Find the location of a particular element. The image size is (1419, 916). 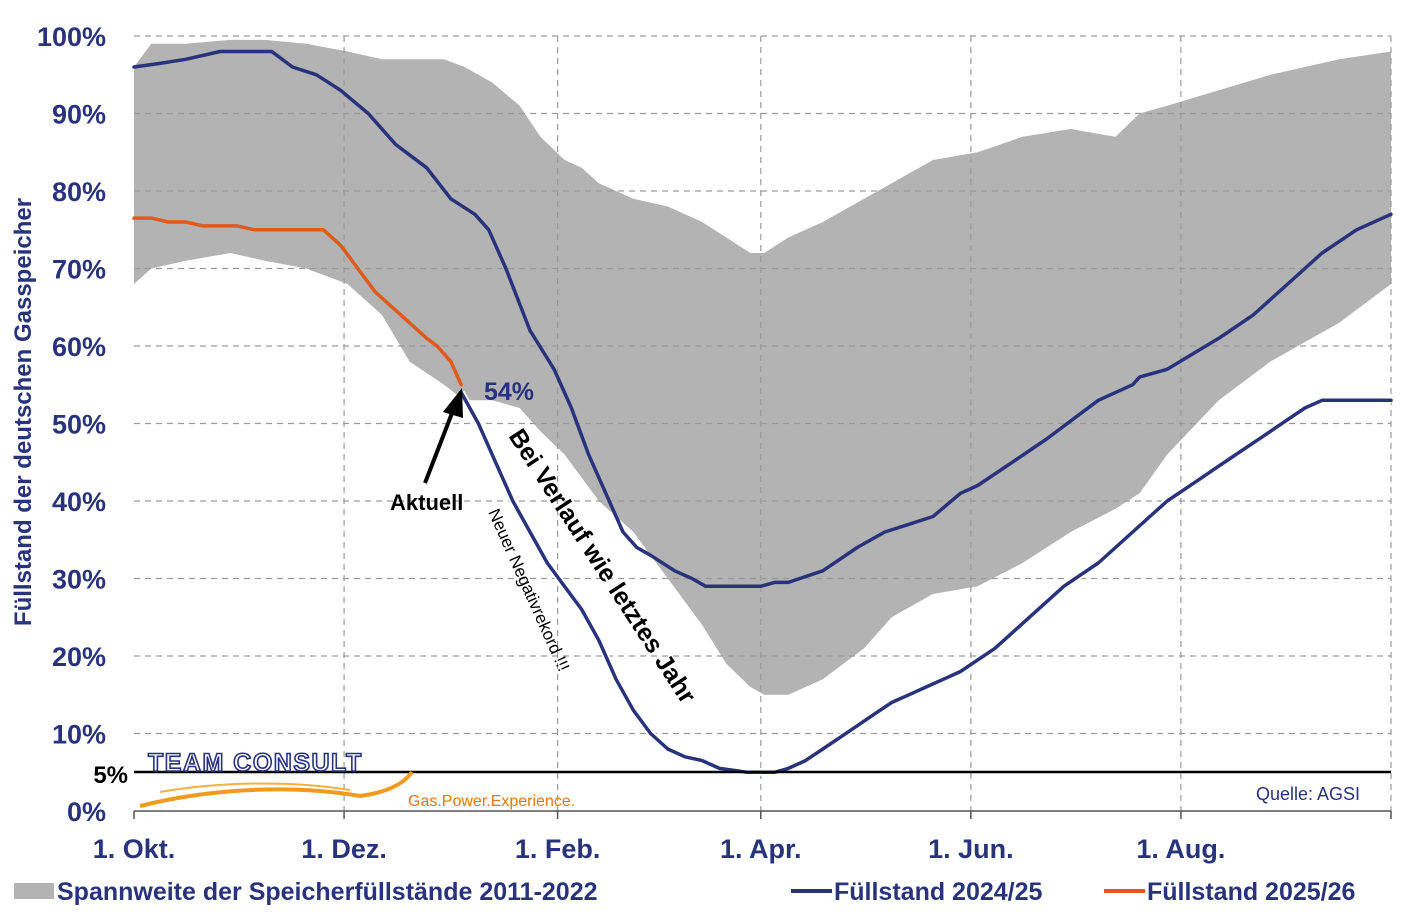

current-arrow-head is located at coordinates (453, 403).